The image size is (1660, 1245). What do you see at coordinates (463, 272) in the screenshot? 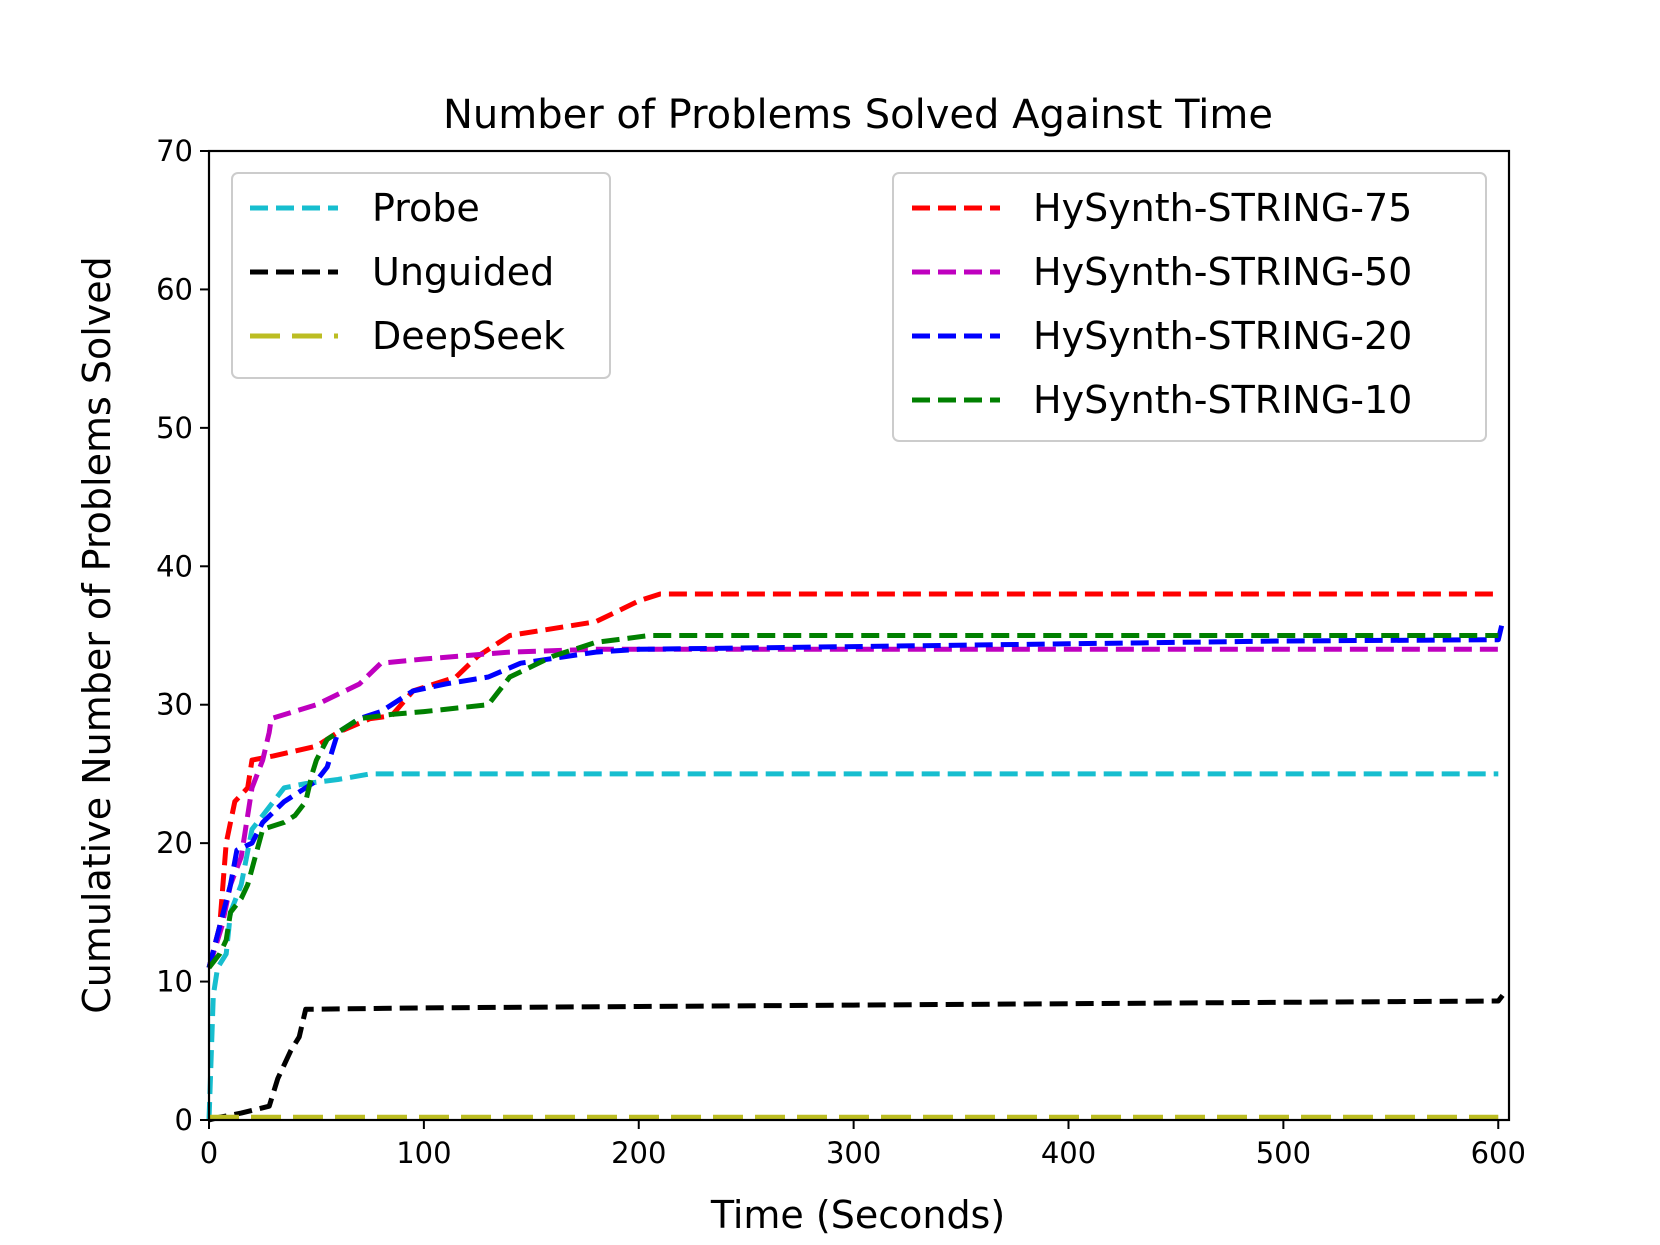
I see `legend-label-unguided: Unguided` at bounding box center [463, 272].